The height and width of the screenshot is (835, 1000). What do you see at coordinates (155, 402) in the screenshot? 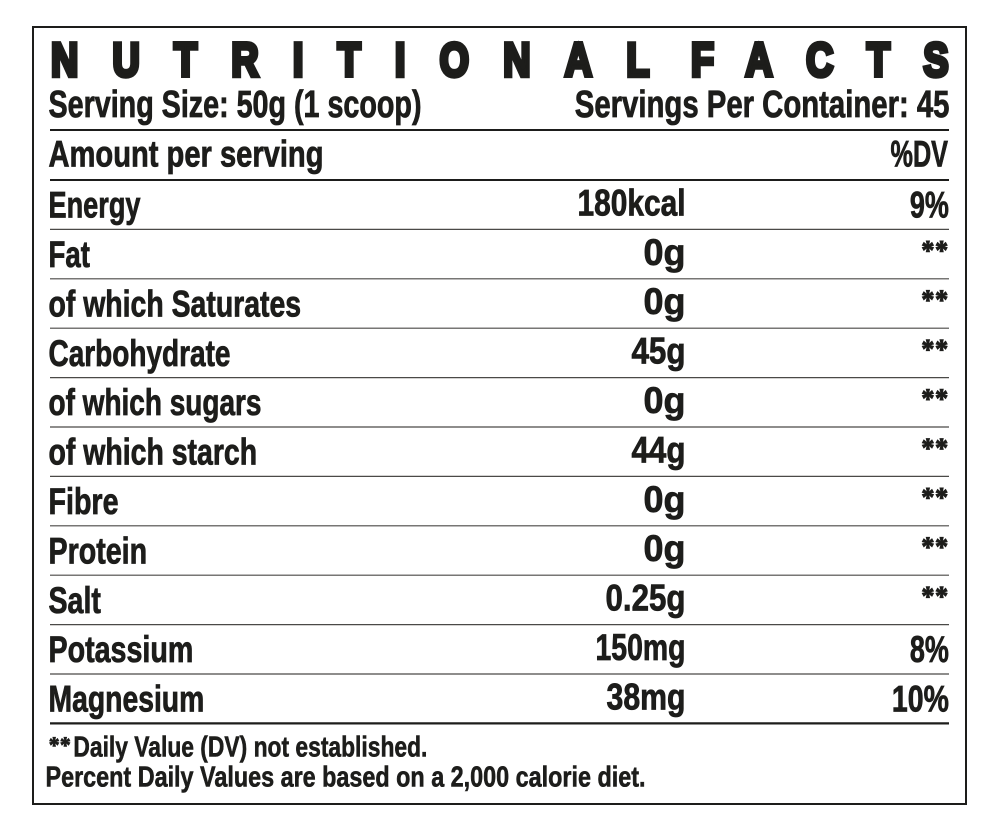
I see `svg-text: of which sugars` at bounding box center [155, 402].